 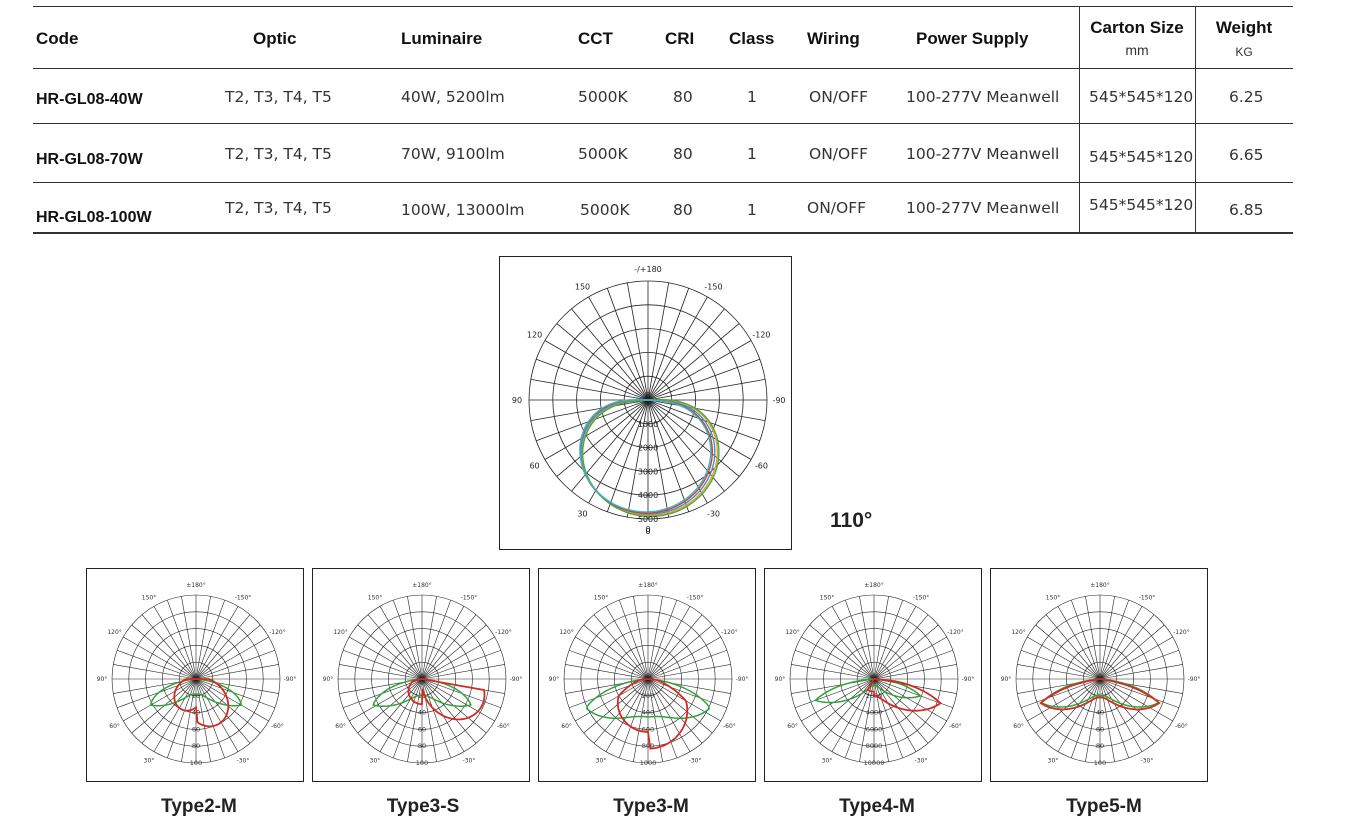 I want to click on row2-wiring: ON/OFF, so click(x=839, y=154).